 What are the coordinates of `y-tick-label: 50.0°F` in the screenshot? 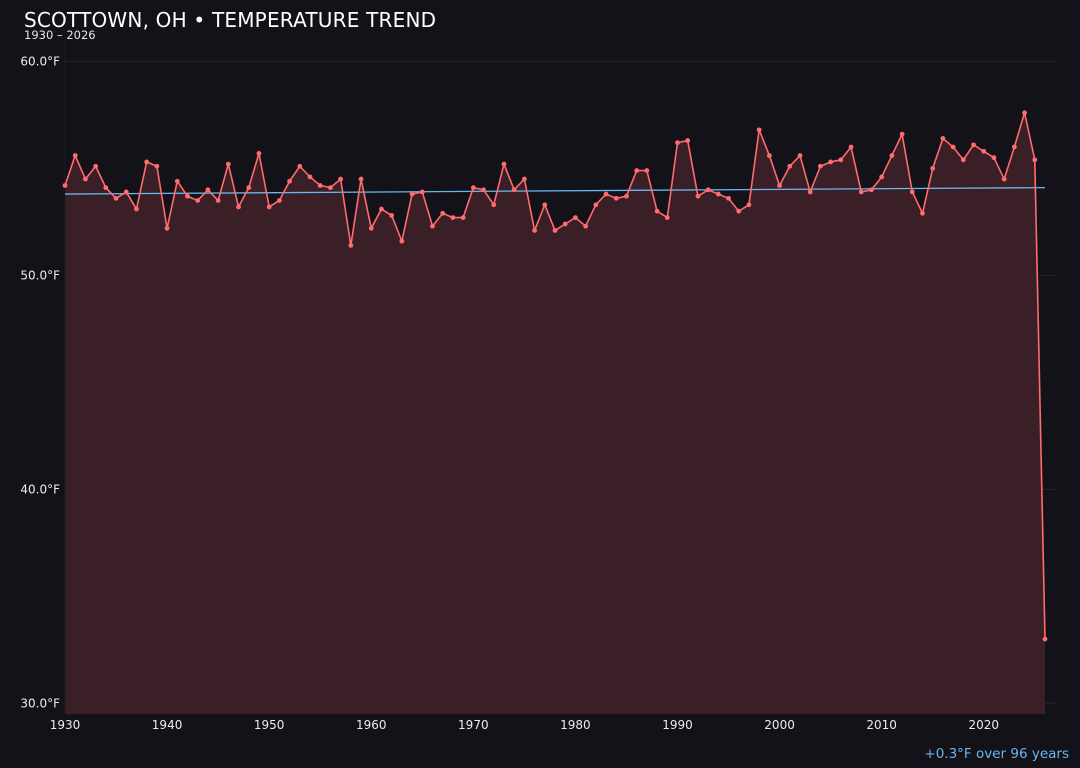 It's located at (40, 275).